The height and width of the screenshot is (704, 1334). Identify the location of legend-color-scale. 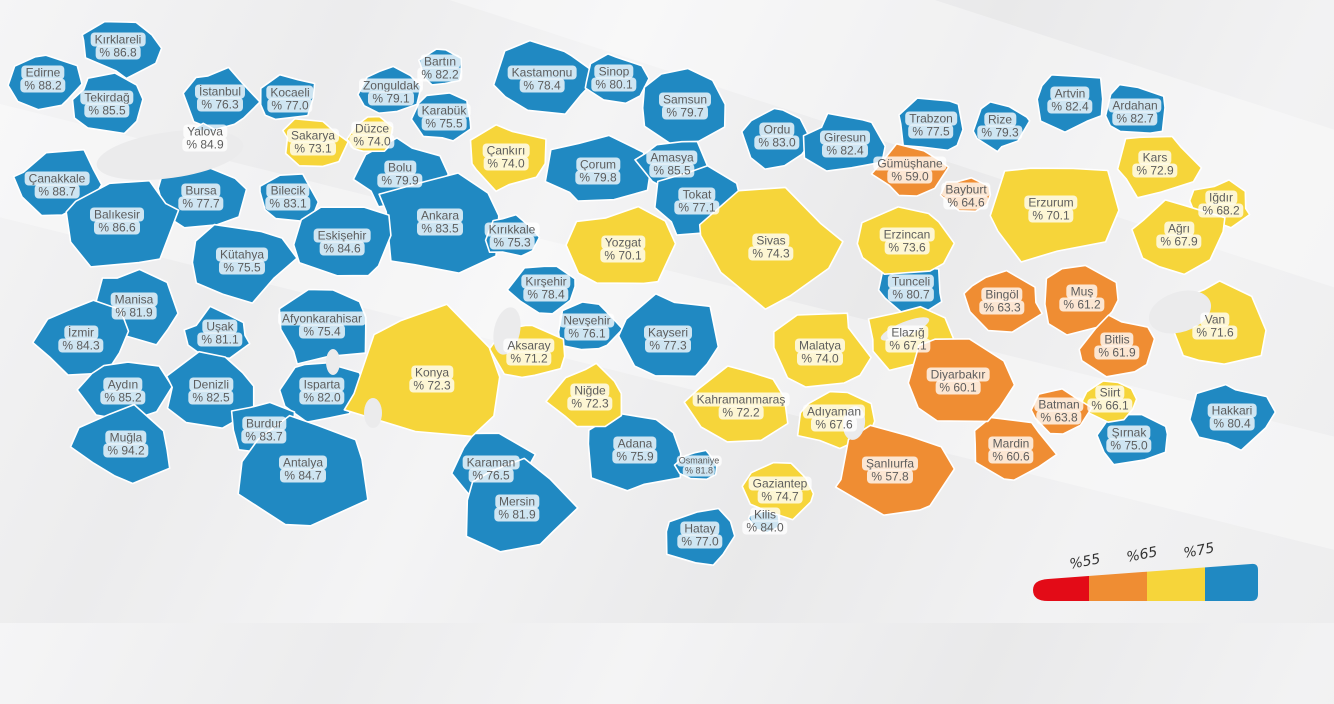
(1145, 582).